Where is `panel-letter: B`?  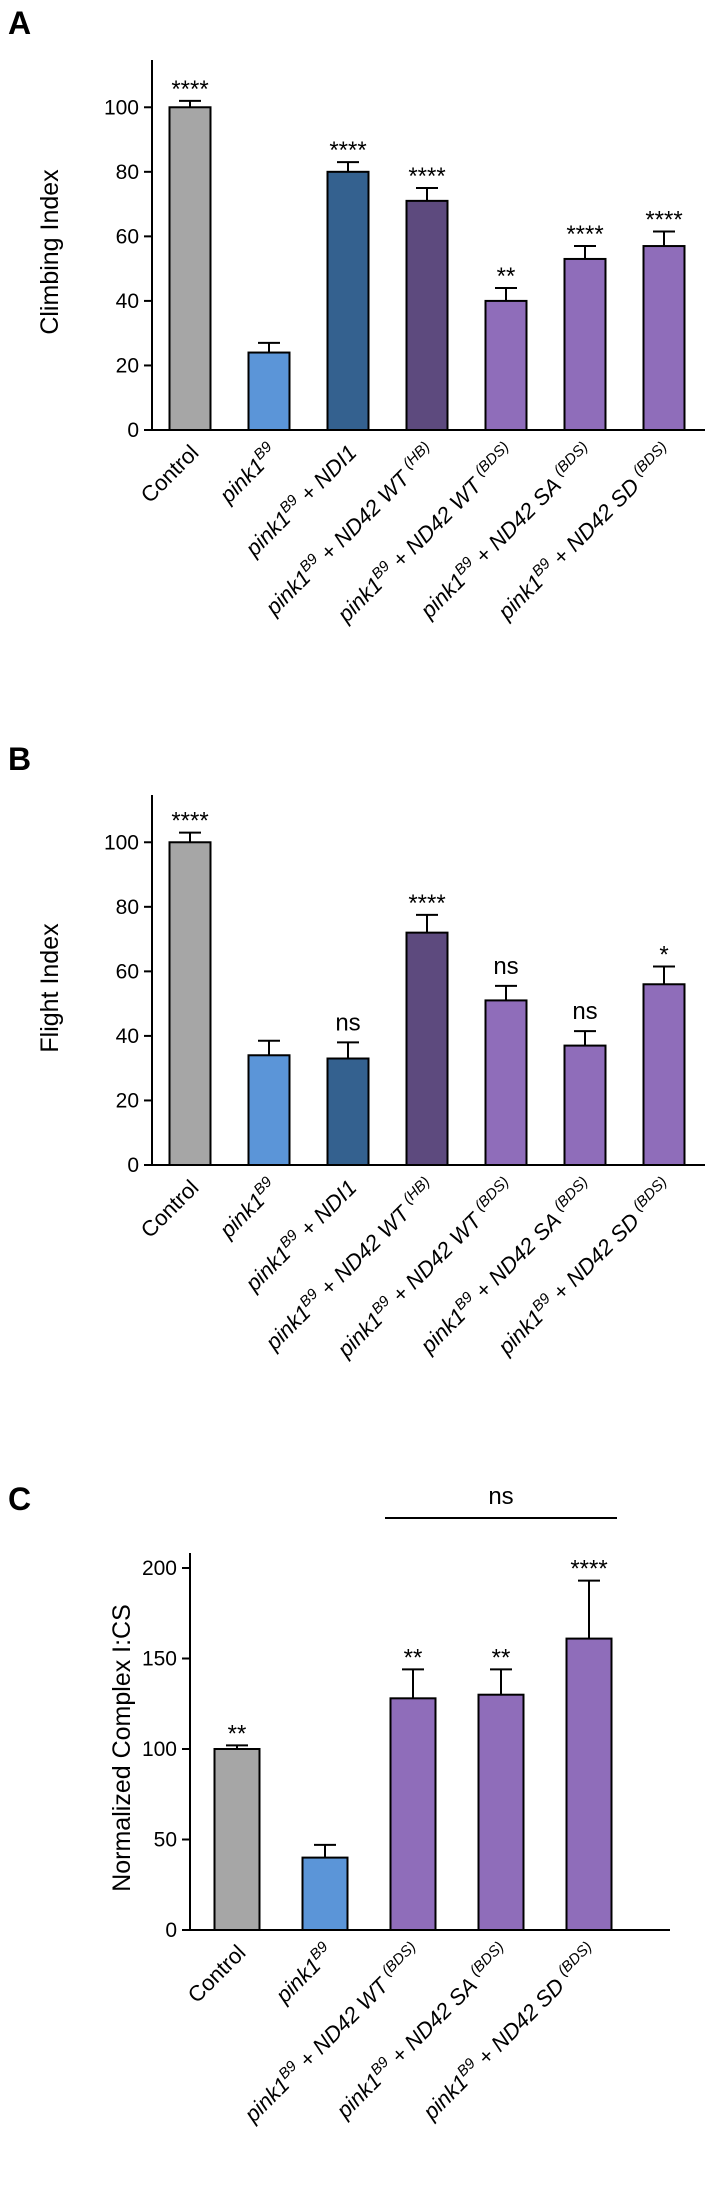
panel-letter: B is located at coordinates (19, 759).